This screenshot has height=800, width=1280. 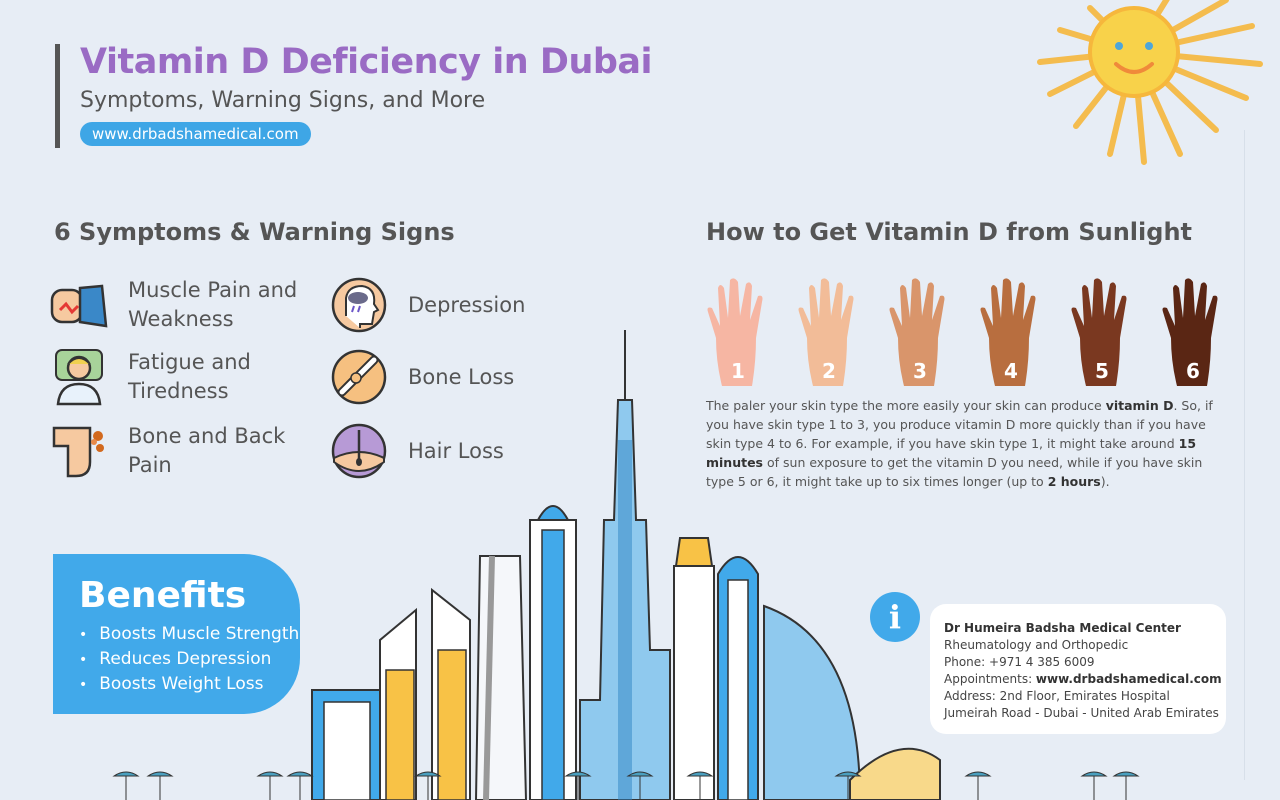 I want to click on sunlight-section-title: How to Get Vitamin D from Sunlight, so click(x=949, y=232).